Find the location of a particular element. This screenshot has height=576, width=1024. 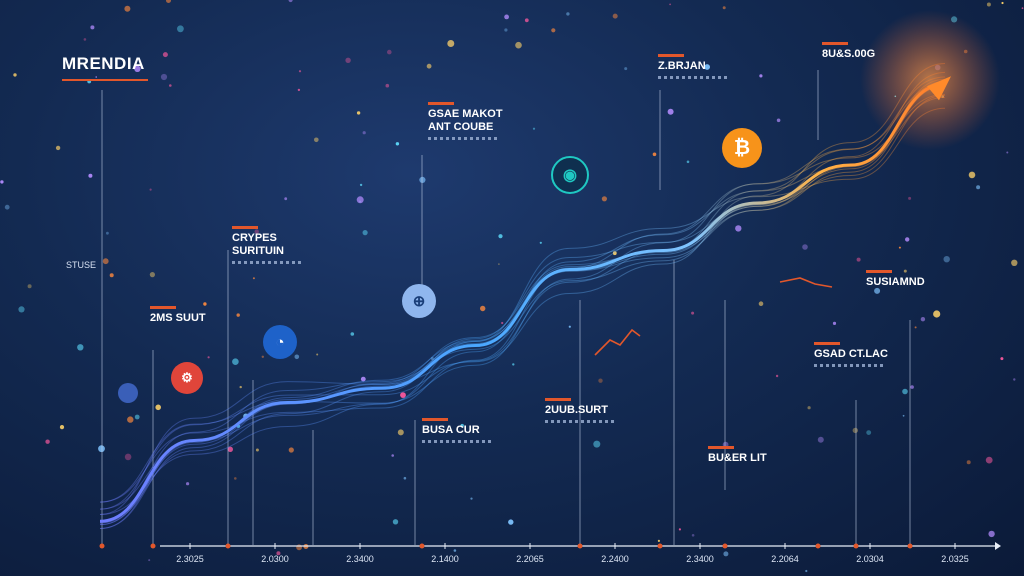

x-tick-label: 2.1400 is located at coordinates (445, 559).